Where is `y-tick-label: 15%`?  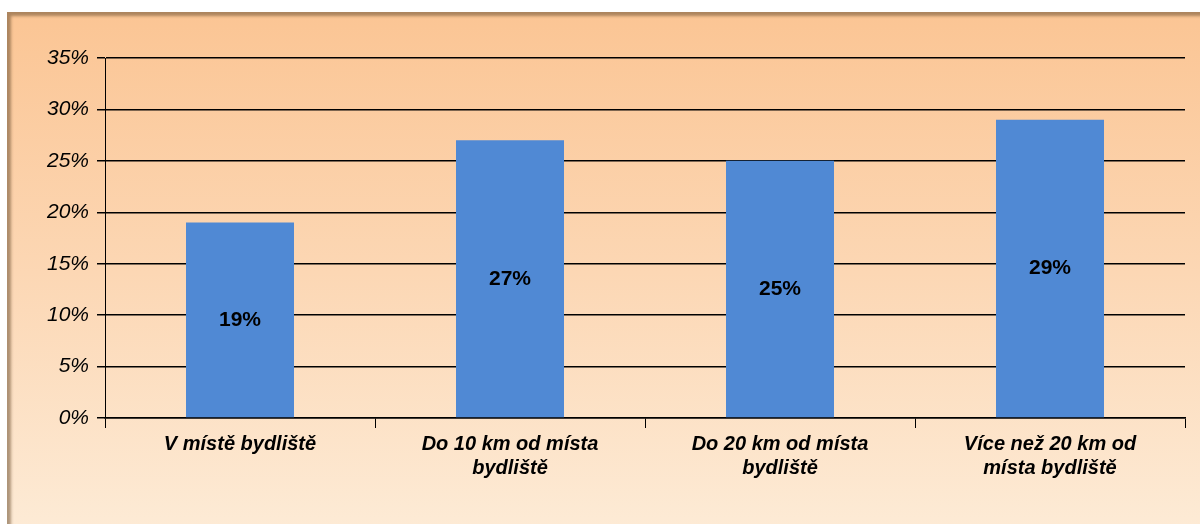 y-tick-label: 15% is located at coordinates (67, 262).